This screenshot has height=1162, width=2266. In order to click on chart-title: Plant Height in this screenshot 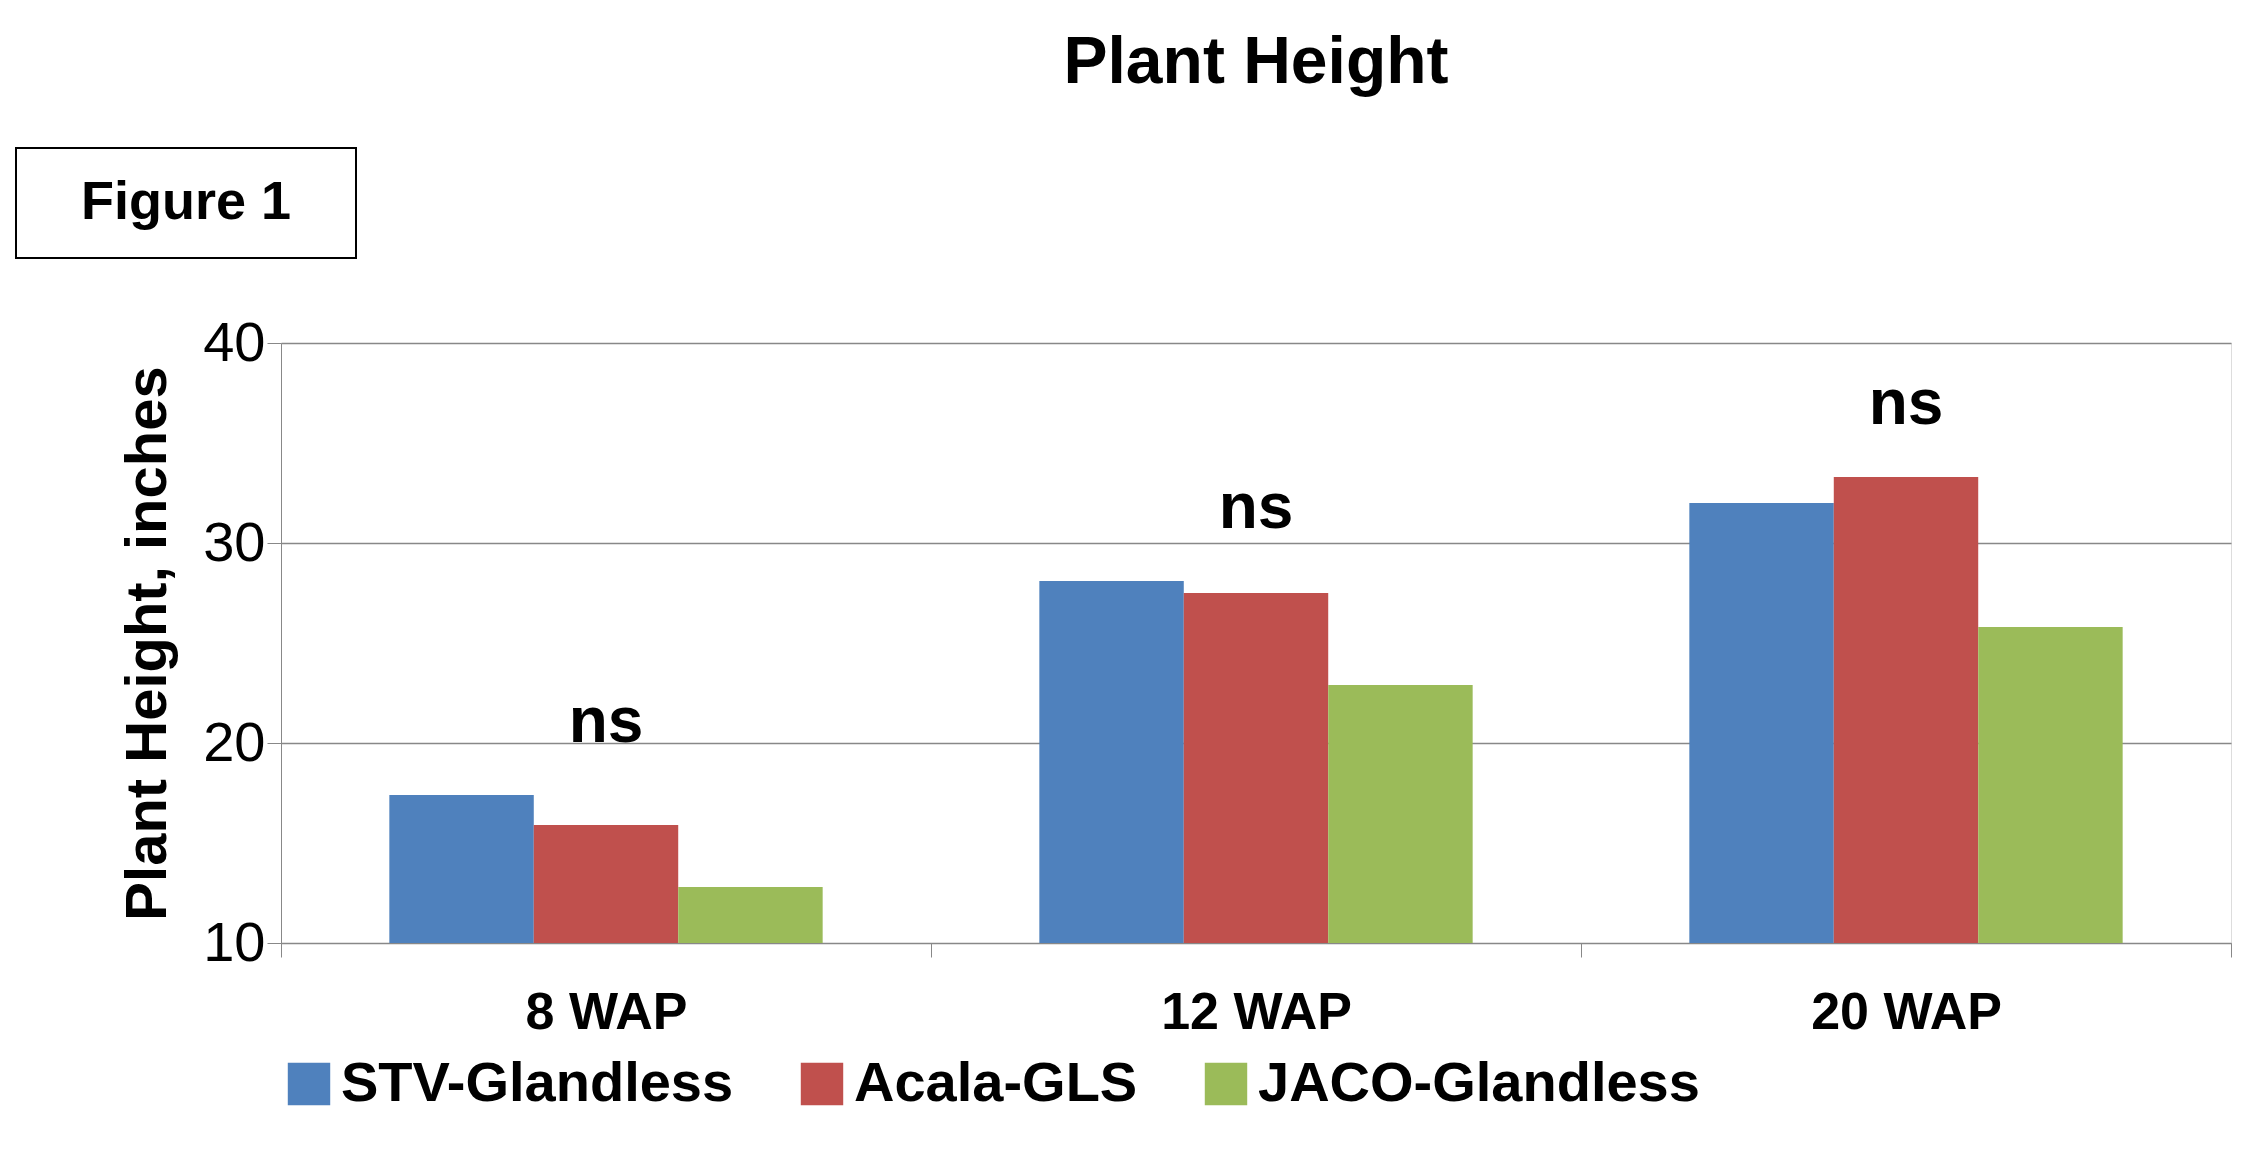, I will do `click(1256, 60)`.